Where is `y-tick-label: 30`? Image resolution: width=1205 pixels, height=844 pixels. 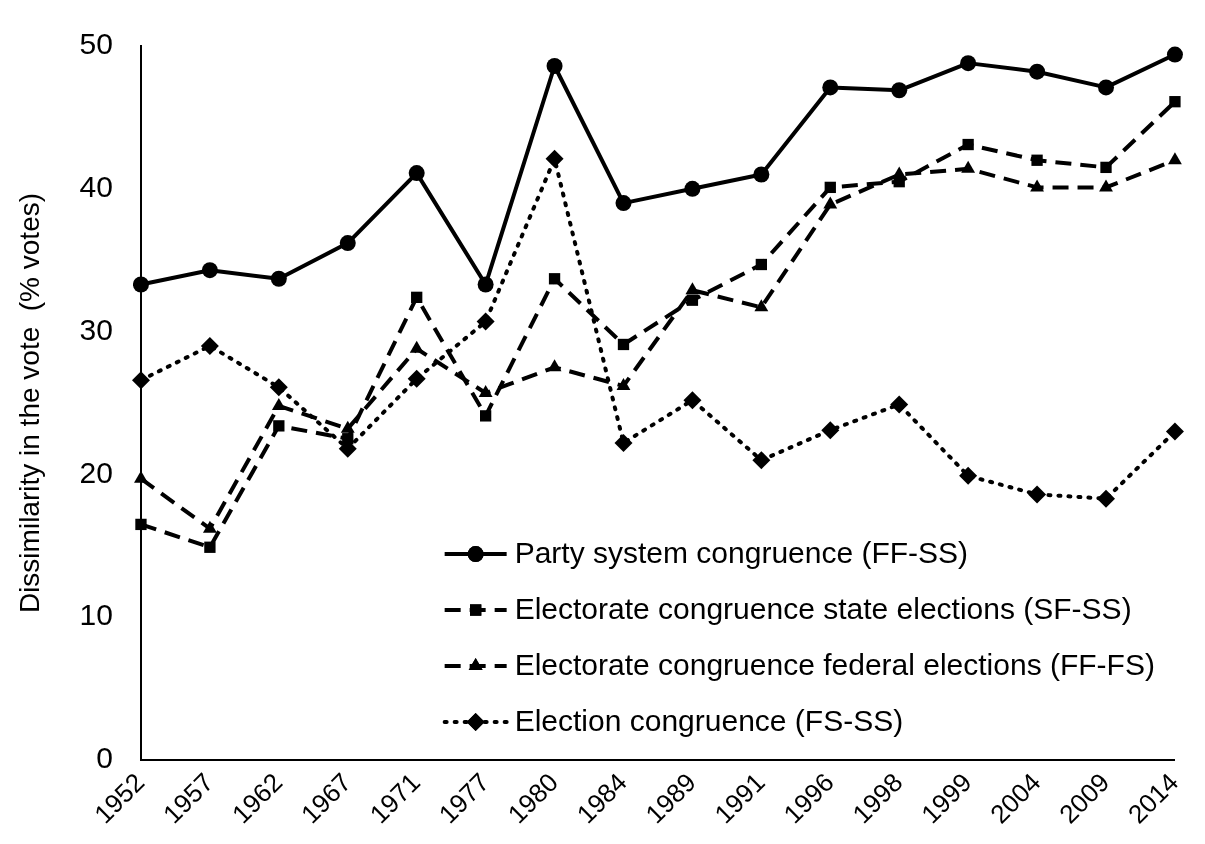 y-tick-label: 30 is located at coordinates (96, 329).